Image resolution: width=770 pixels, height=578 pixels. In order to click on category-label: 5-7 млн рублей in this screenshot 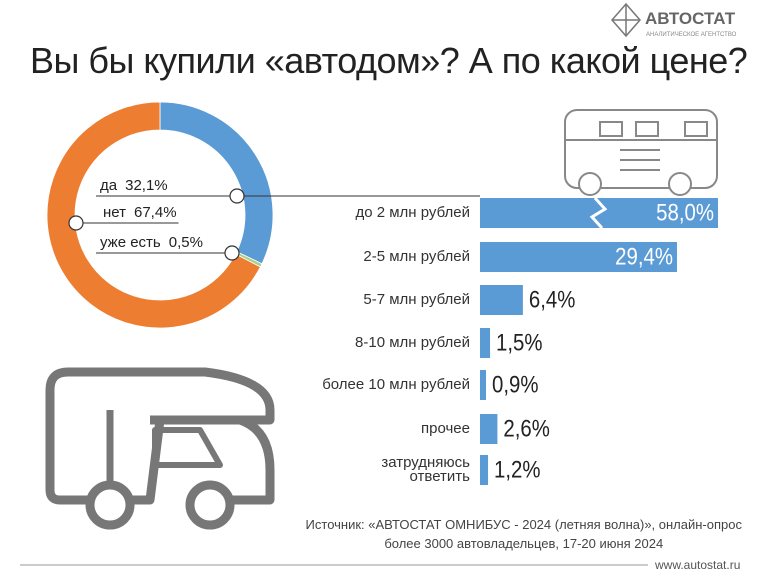, I will do `click(416, 299)`.